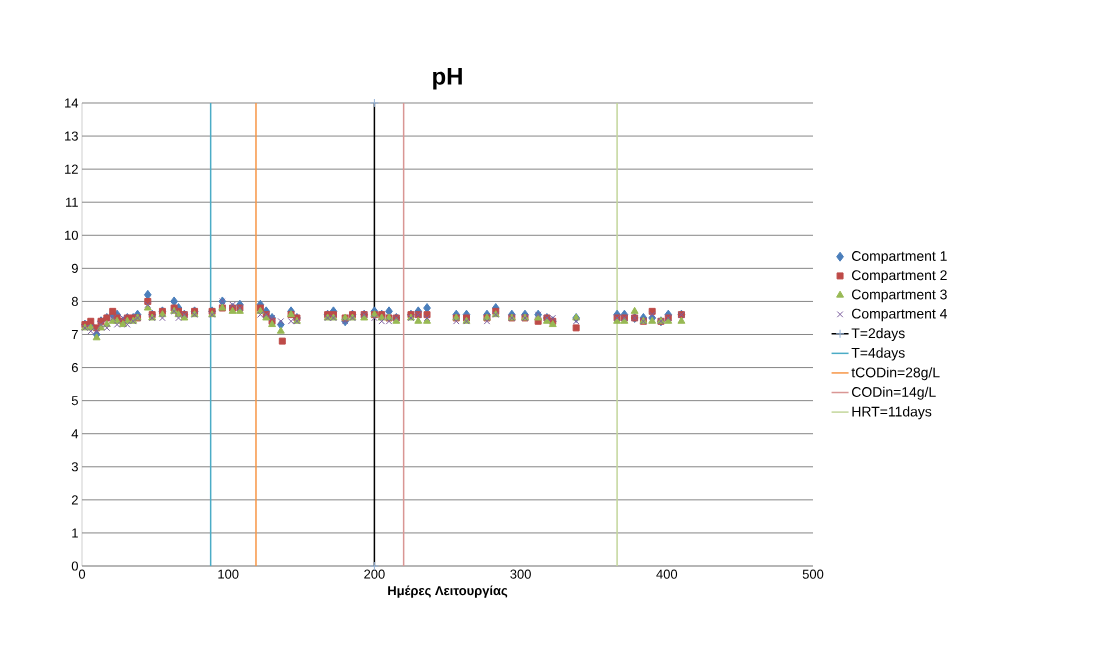 The height and width of the screenshot is (655, 1110). I want to click on y-tick-label: 8, so click(74, 301).